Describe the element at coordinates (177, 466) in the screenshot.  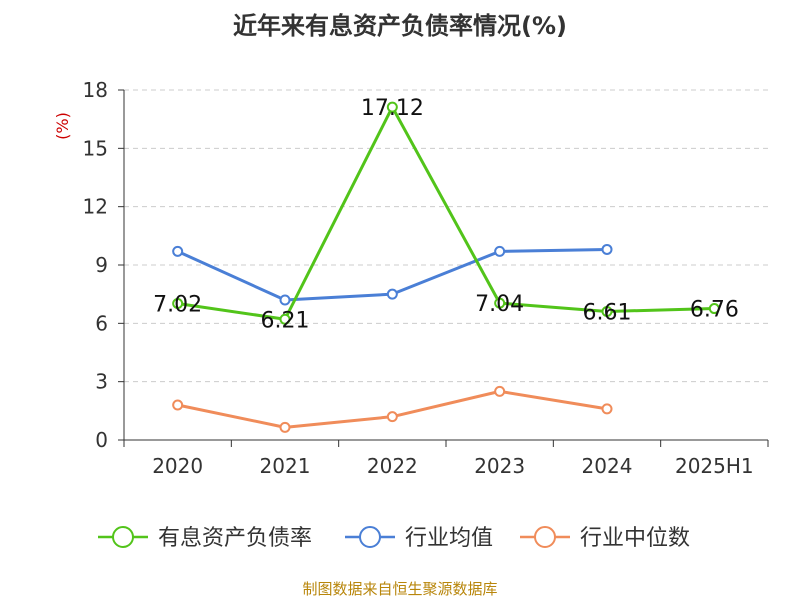
I see `x-tick-label: 2020` at that location.